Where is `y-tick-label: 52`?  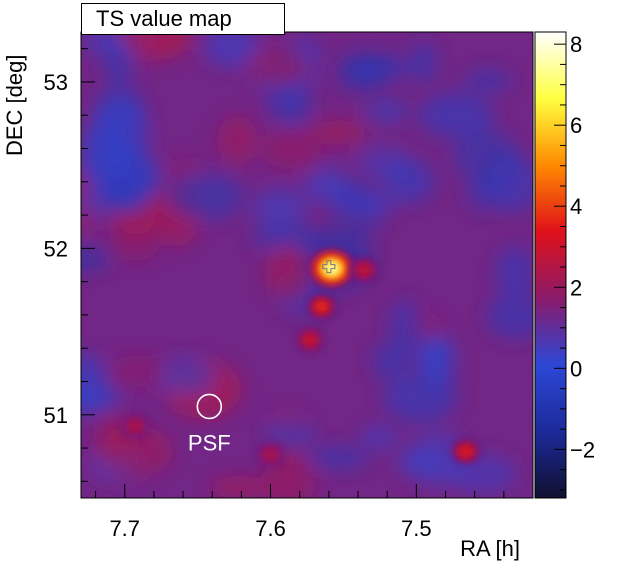
y-tick-label: 52 is located at coordinates (56, 248).